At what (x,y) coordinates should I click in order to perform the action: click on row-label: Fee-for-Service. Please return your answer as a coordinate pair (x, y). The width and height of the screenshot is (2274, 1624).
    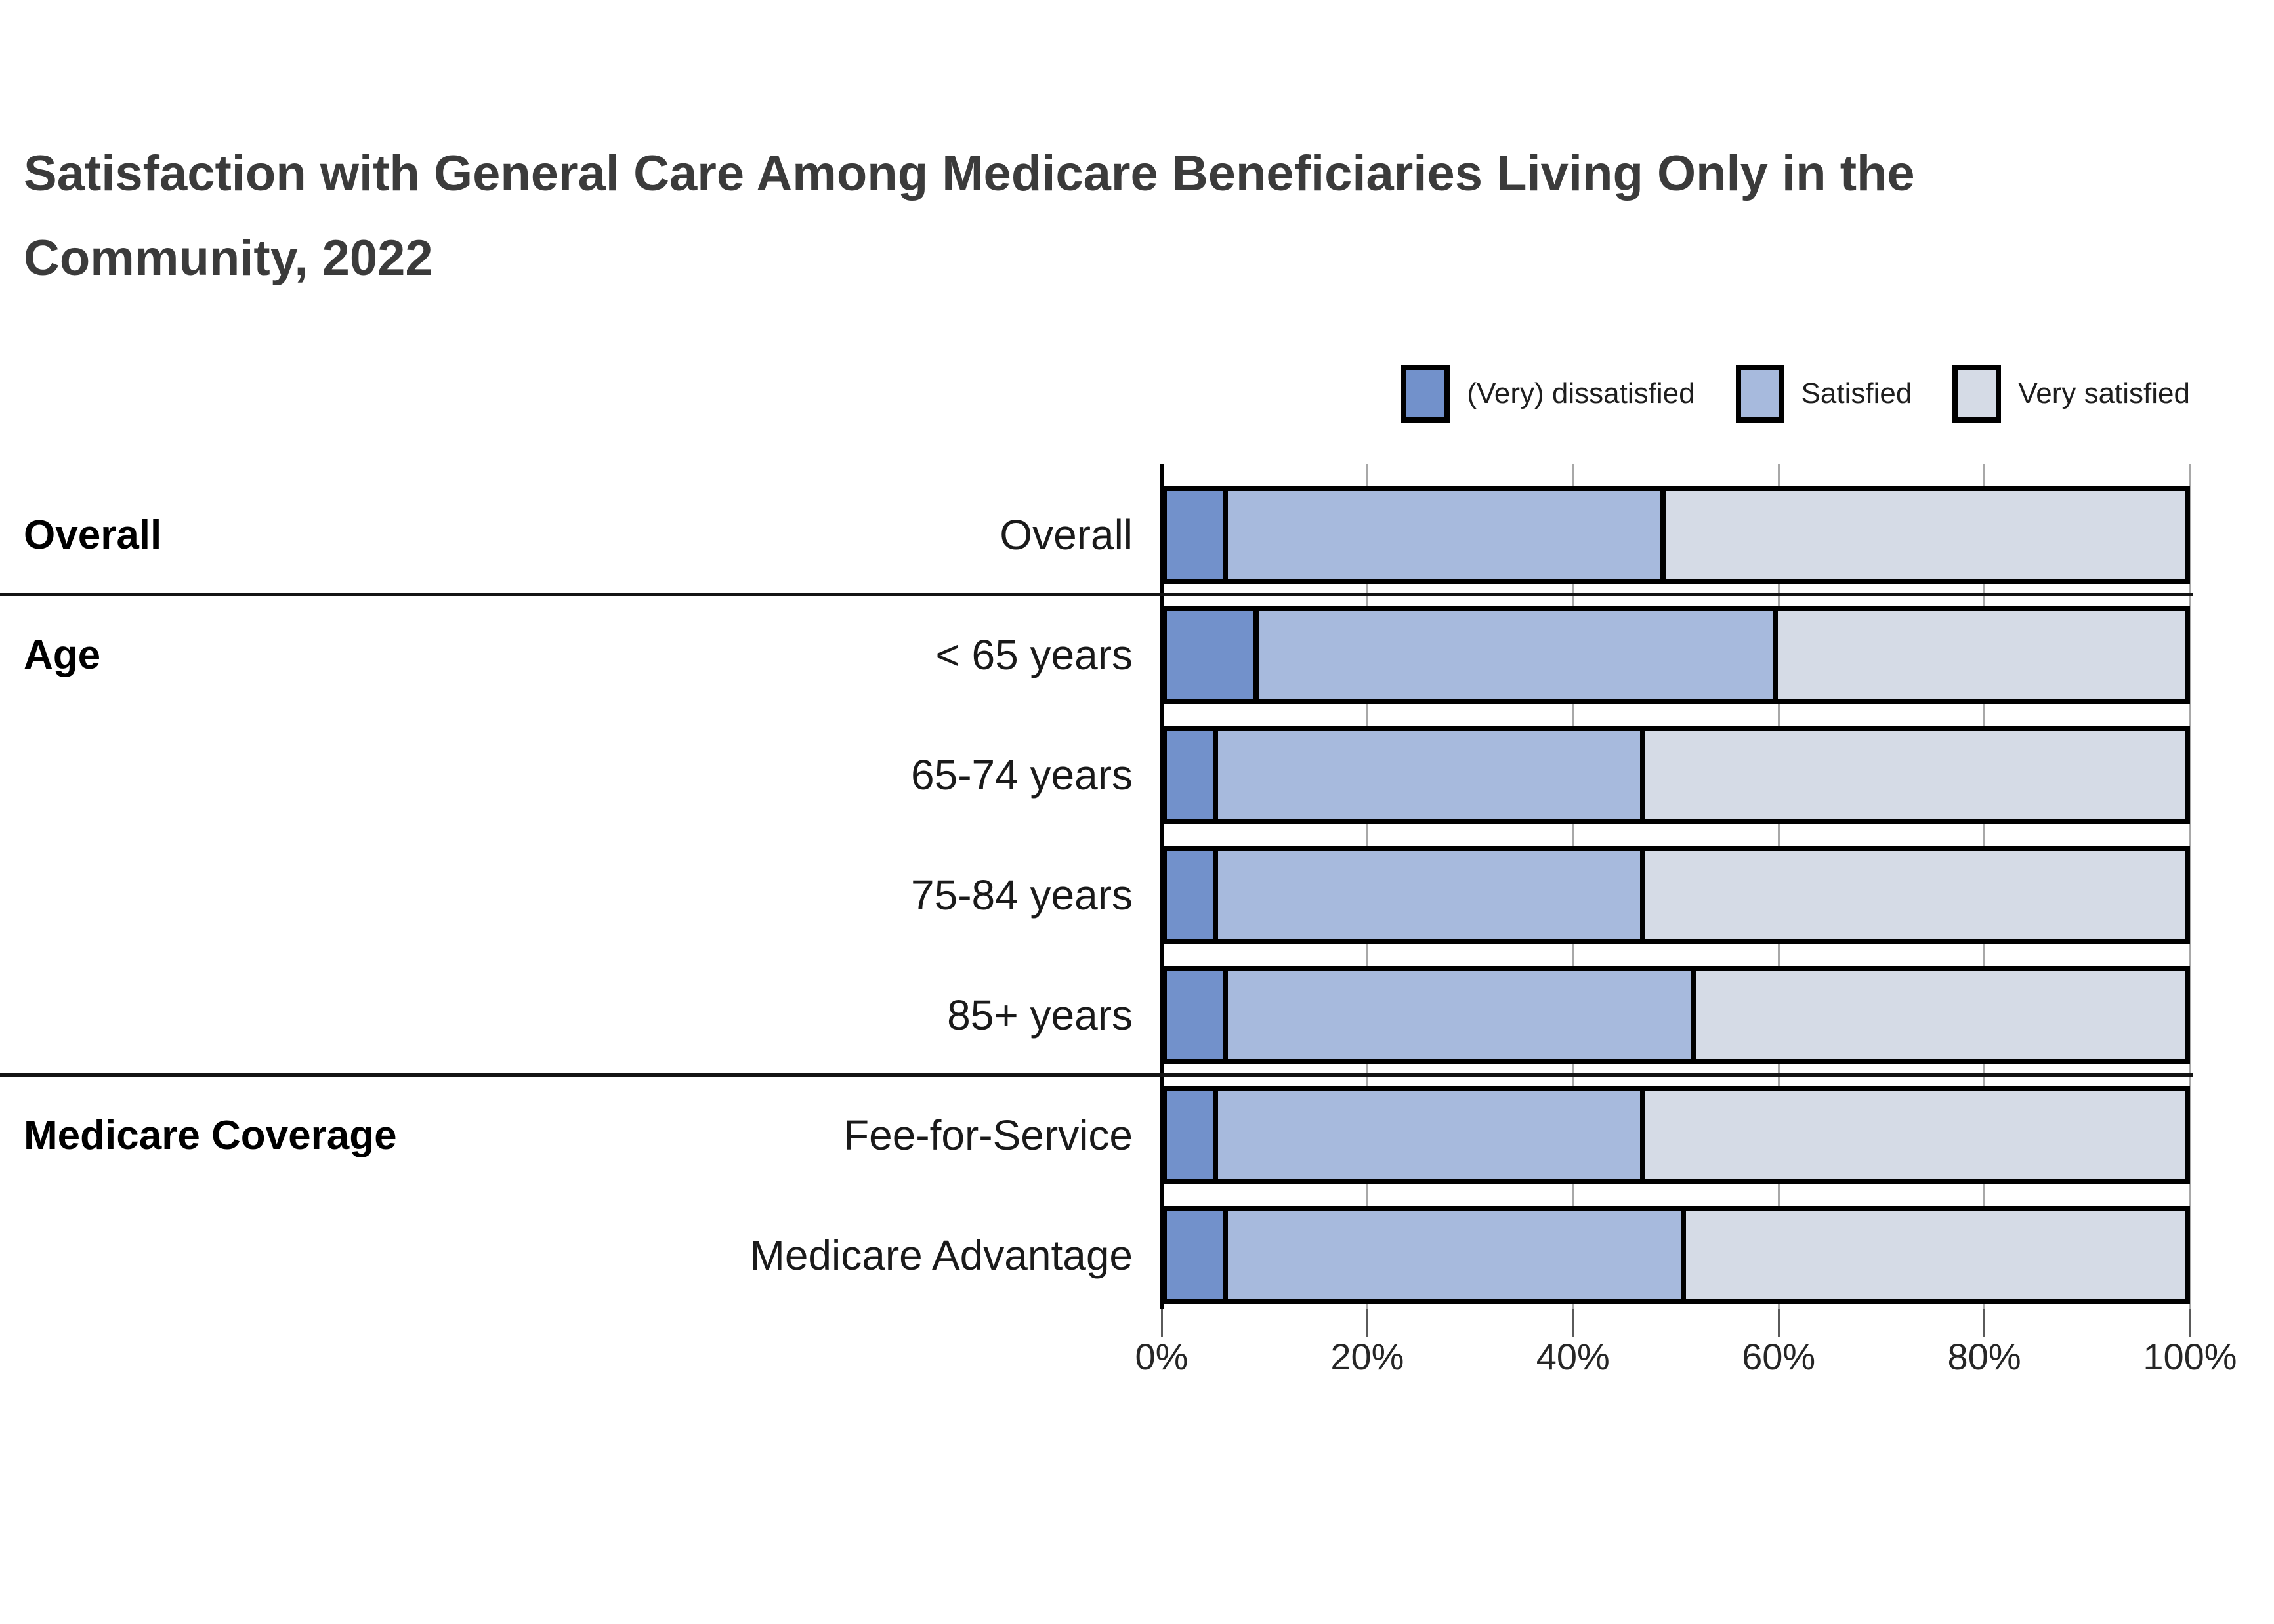
    Looking at the image, I should click on (988, 1135).